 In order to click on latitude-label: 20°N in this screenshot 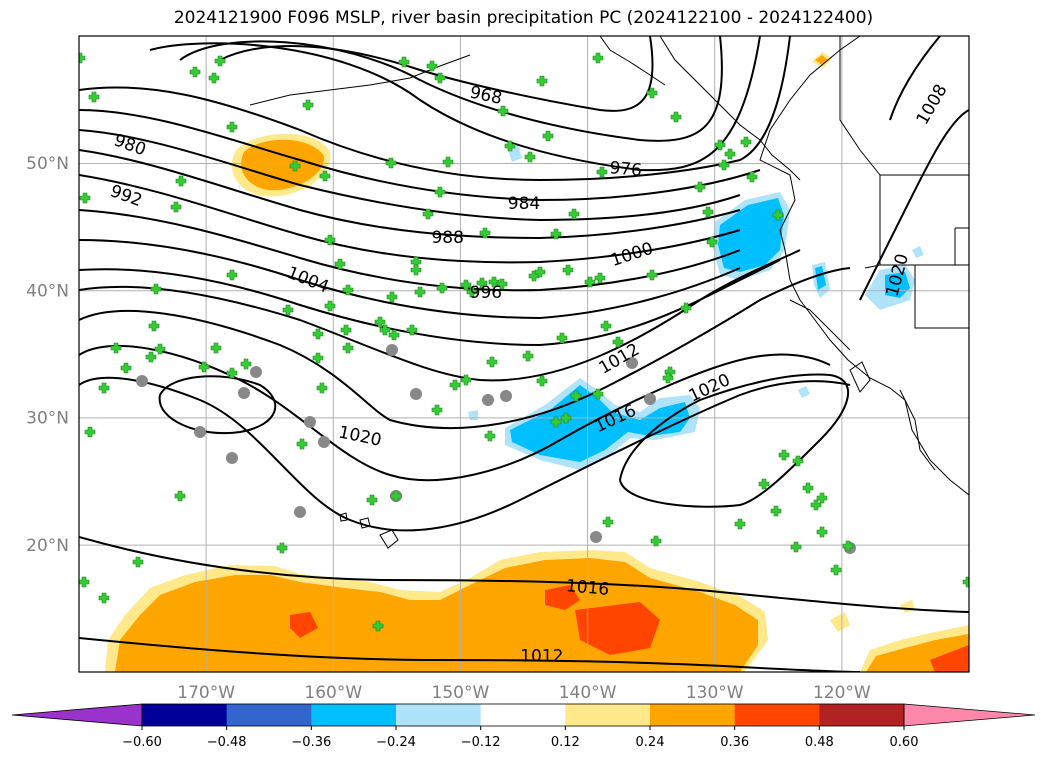, I will do `click(47, 546)`.